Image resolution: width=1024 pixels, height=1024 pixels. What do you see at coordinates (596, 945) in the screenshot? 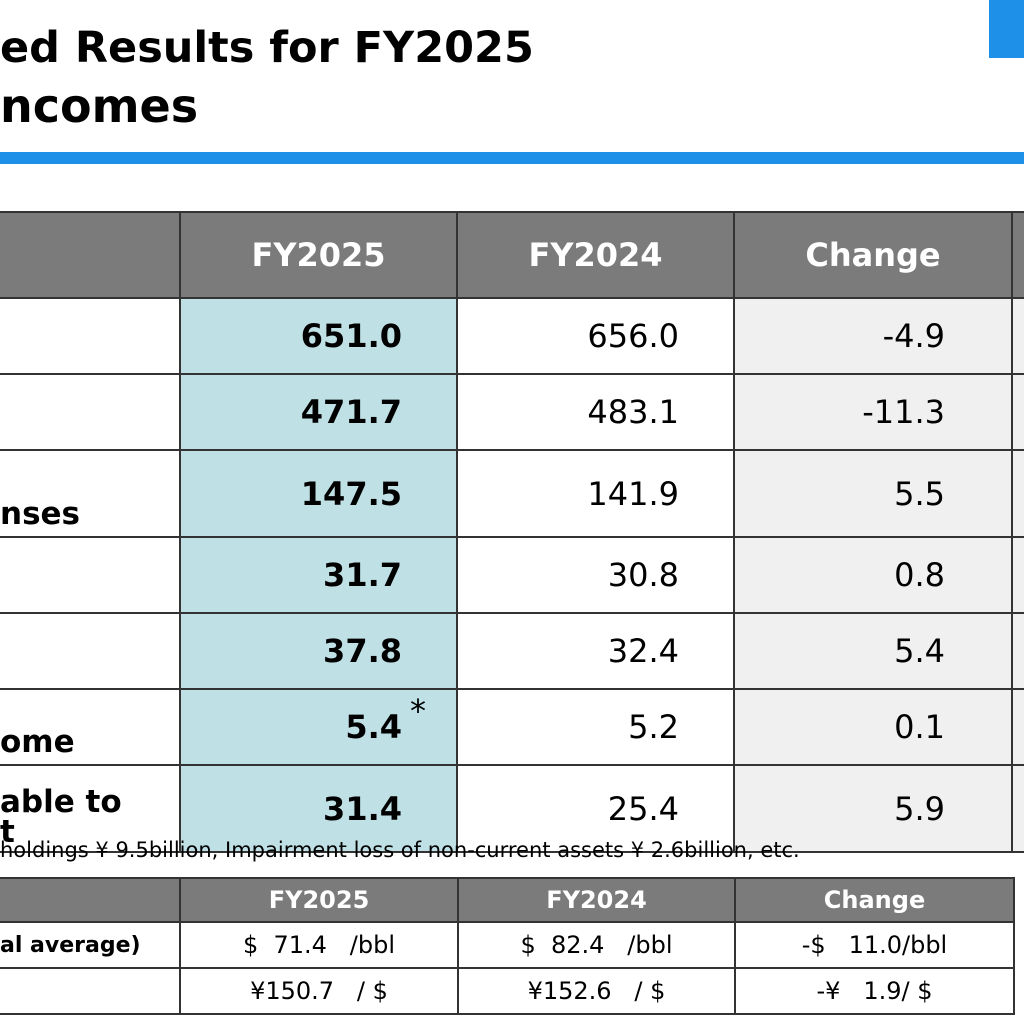
I see `value-fy2024: $ 82.4 /bbl` at bounding box center [596, 945].